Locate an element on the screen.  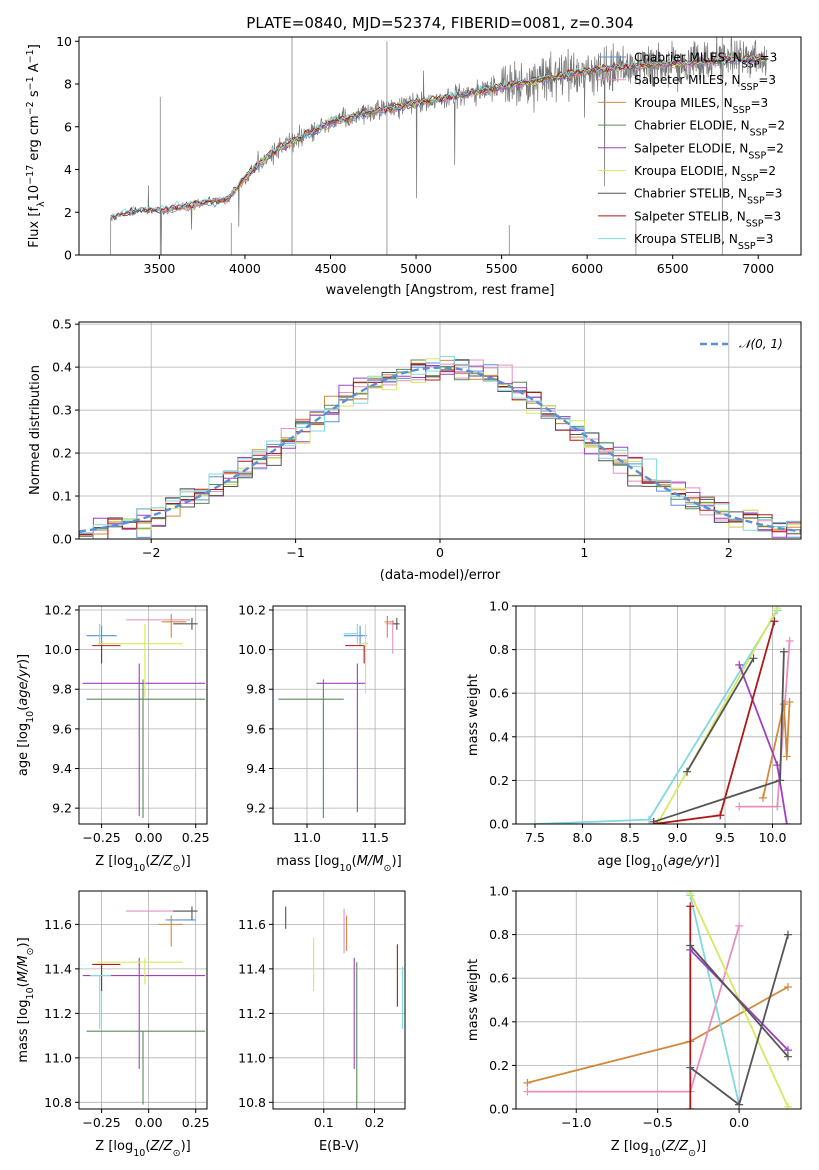
label-part: Flux [f is located at coordinates (34, 227).